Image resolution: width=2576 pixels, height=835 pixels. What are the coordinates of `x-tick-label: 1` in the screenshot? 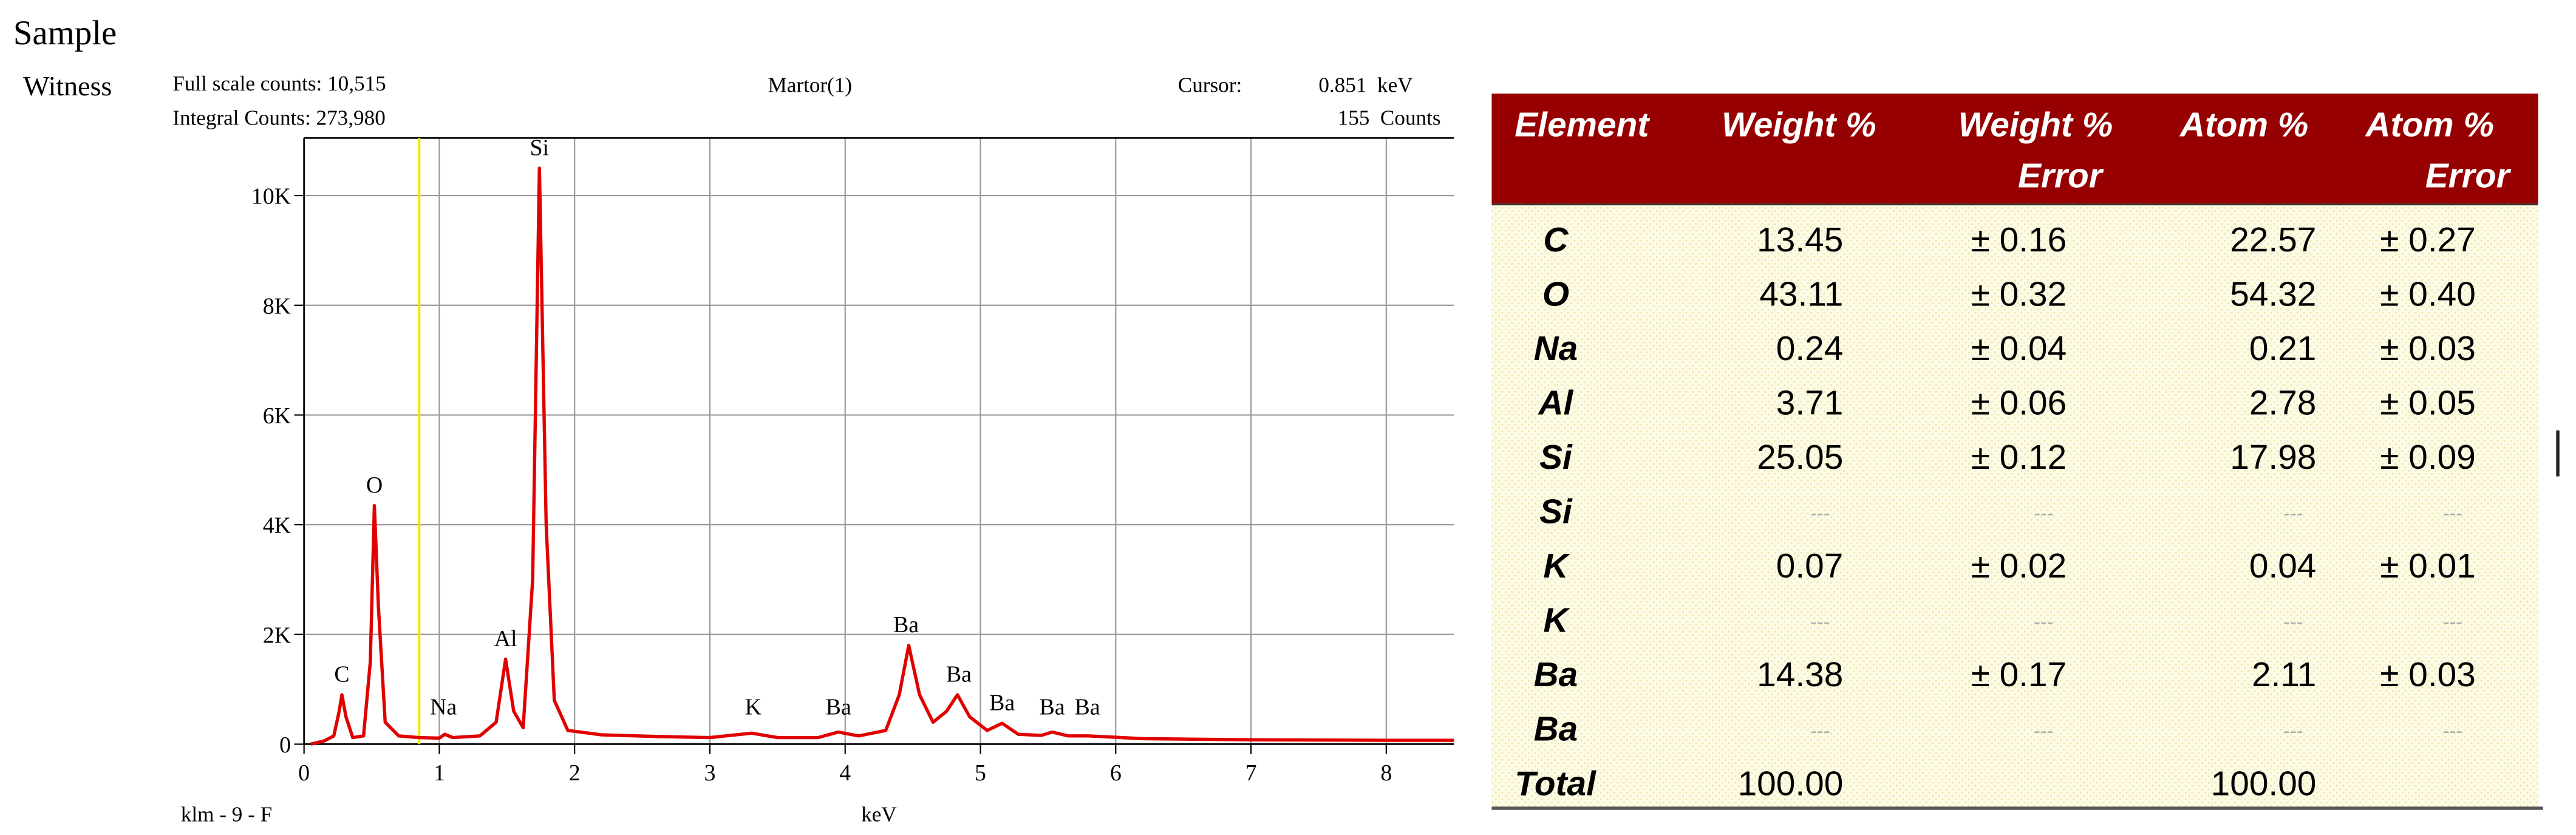 It's located at (440, 773).